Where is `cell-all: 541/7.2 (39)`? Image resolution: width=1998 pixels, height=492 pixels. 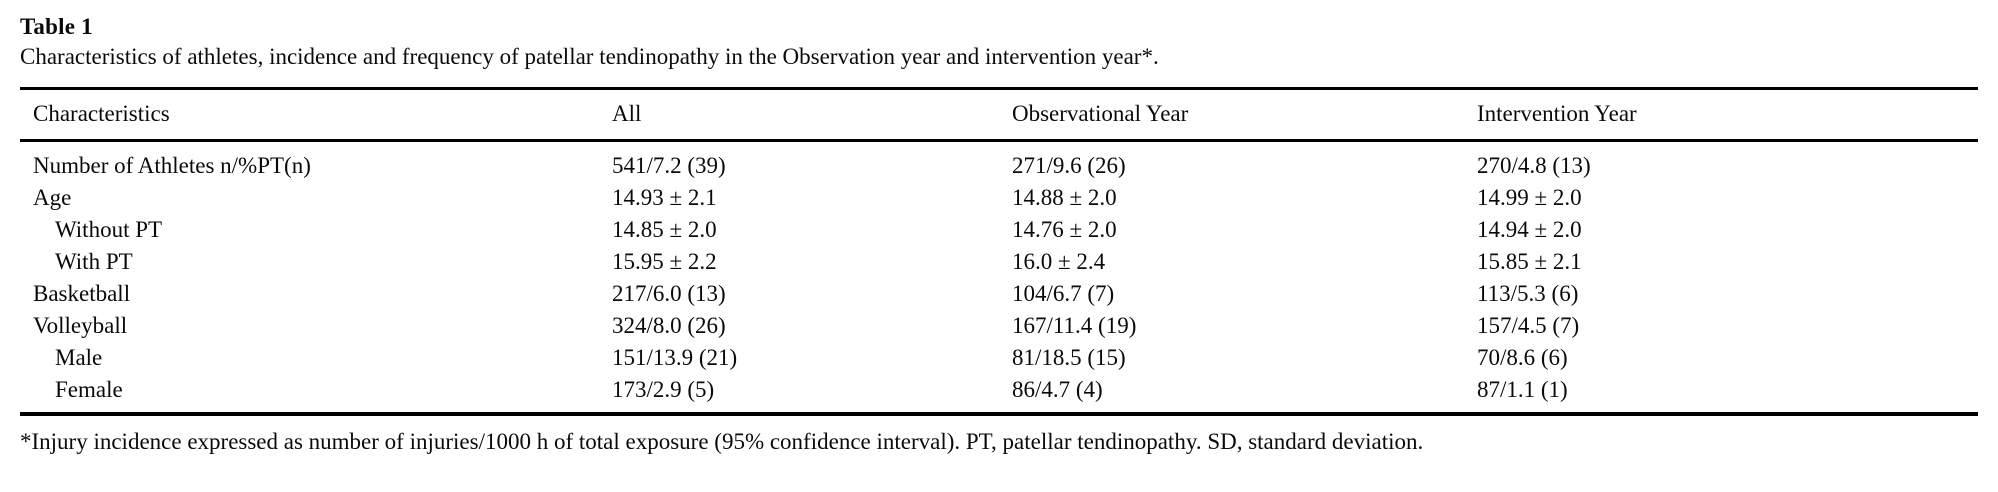 cell-all: 541/7.2 (39) is located at coordinates (669, 165).